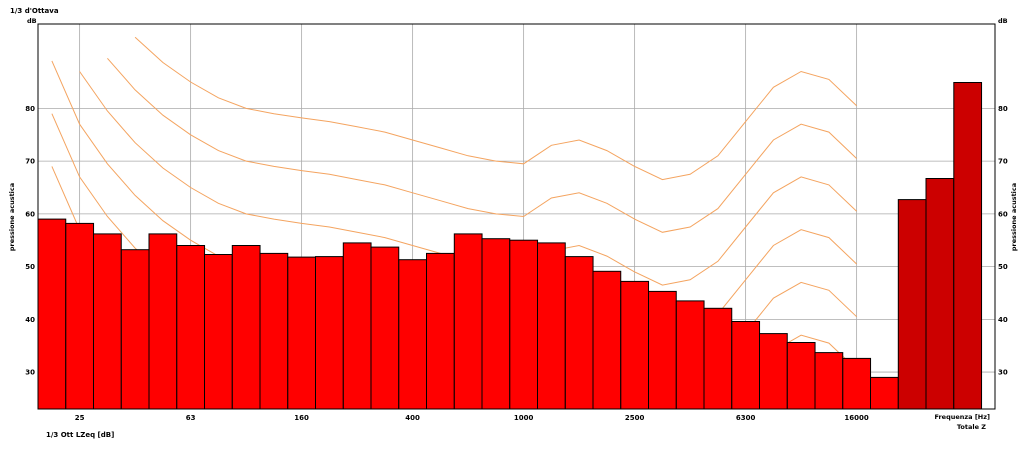  What do you see at coordinates (191, 418) in the screenshot?
I see `x-tick-label: 63` at bounding box center [191, 418].